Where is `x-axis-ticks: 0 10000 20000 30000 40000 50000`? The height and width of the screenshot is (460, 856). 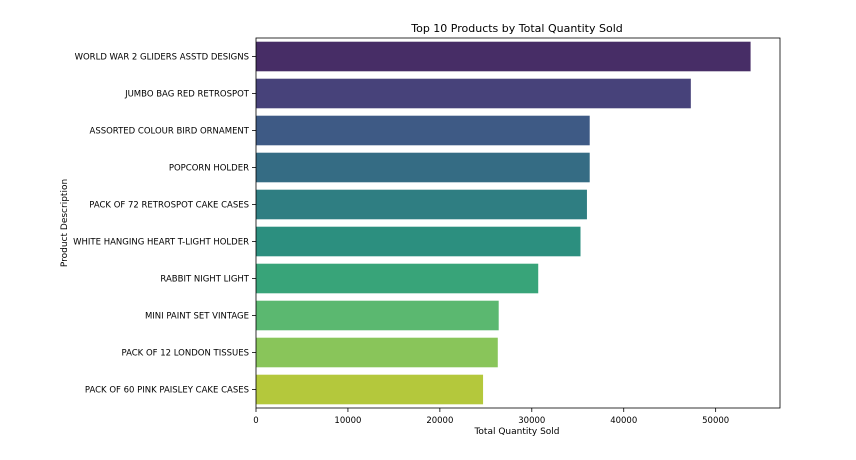 x-axis-ticks: 0 10000 20000 30000 40000 50000 is located at coordinates (491, 417).